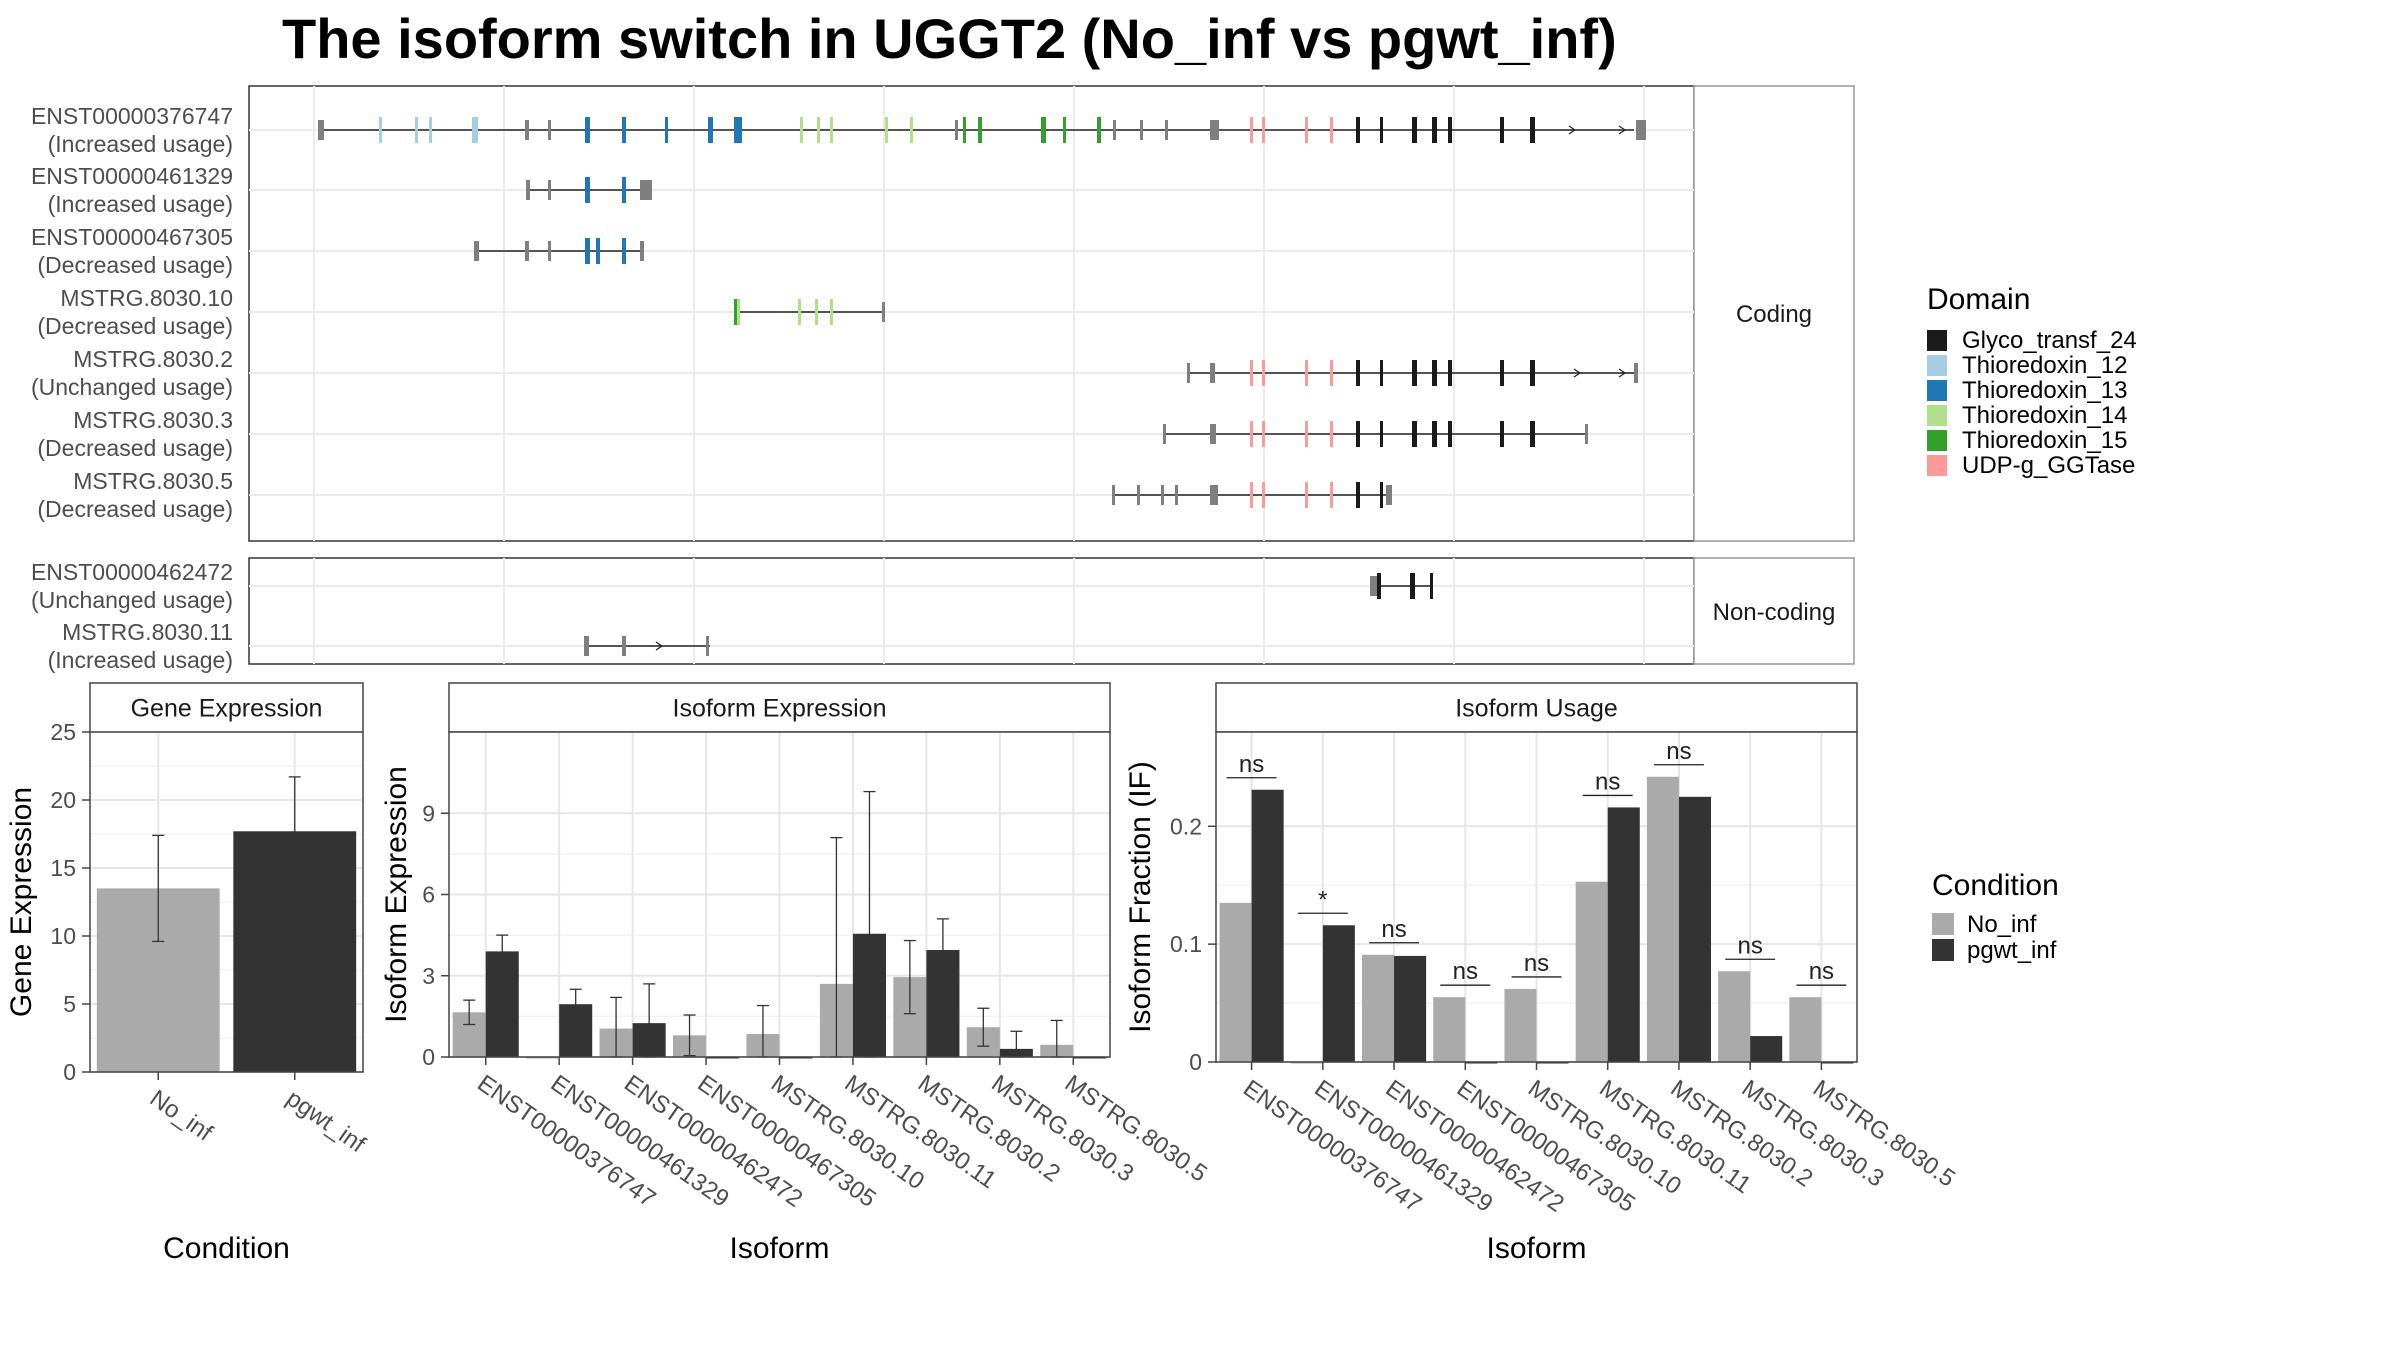 The image size is (2400, 1350). I want to click on y-tick-label: 20, so click(63, 800).